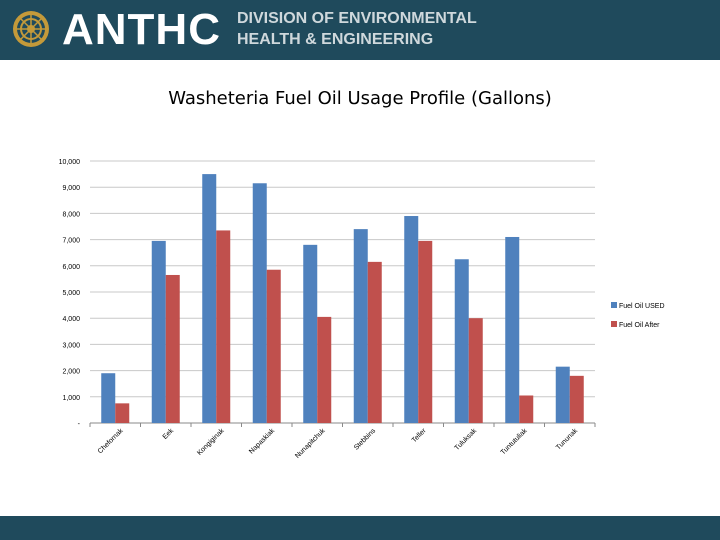  Describe the element at coordinates (71, 319) in the screenshot. I see `y-tick-label: 4,000` at that location.